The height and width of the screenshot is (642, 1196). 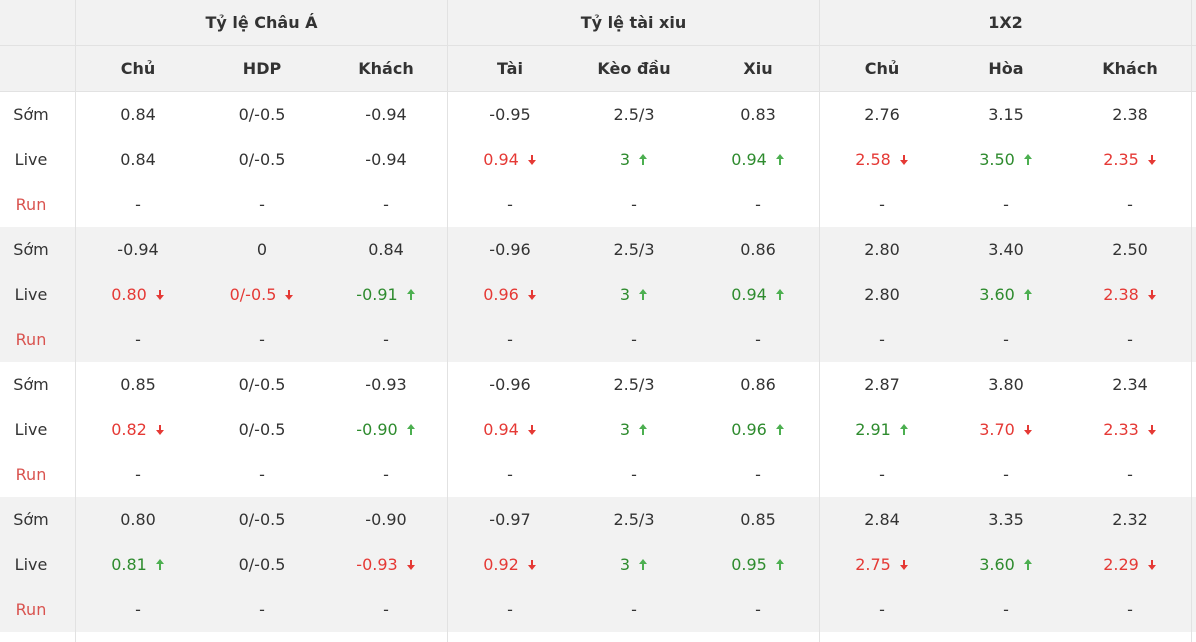 I want to click on odds-value: 2.33, so click(x=1121, y=429).